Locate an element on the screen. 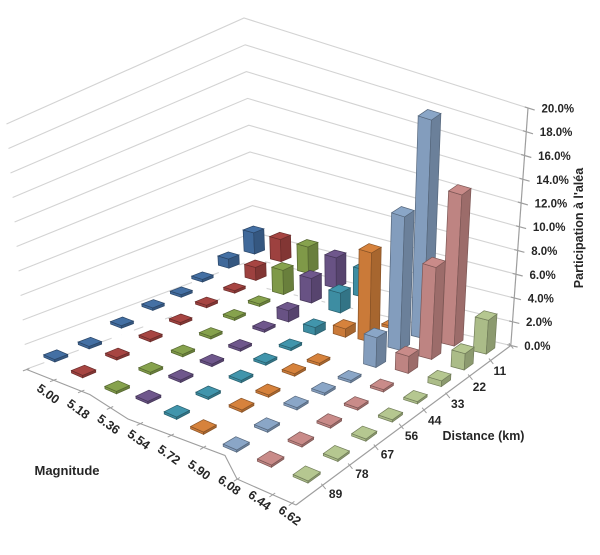  svg-text: 44 is located at coordinates (435, 421).